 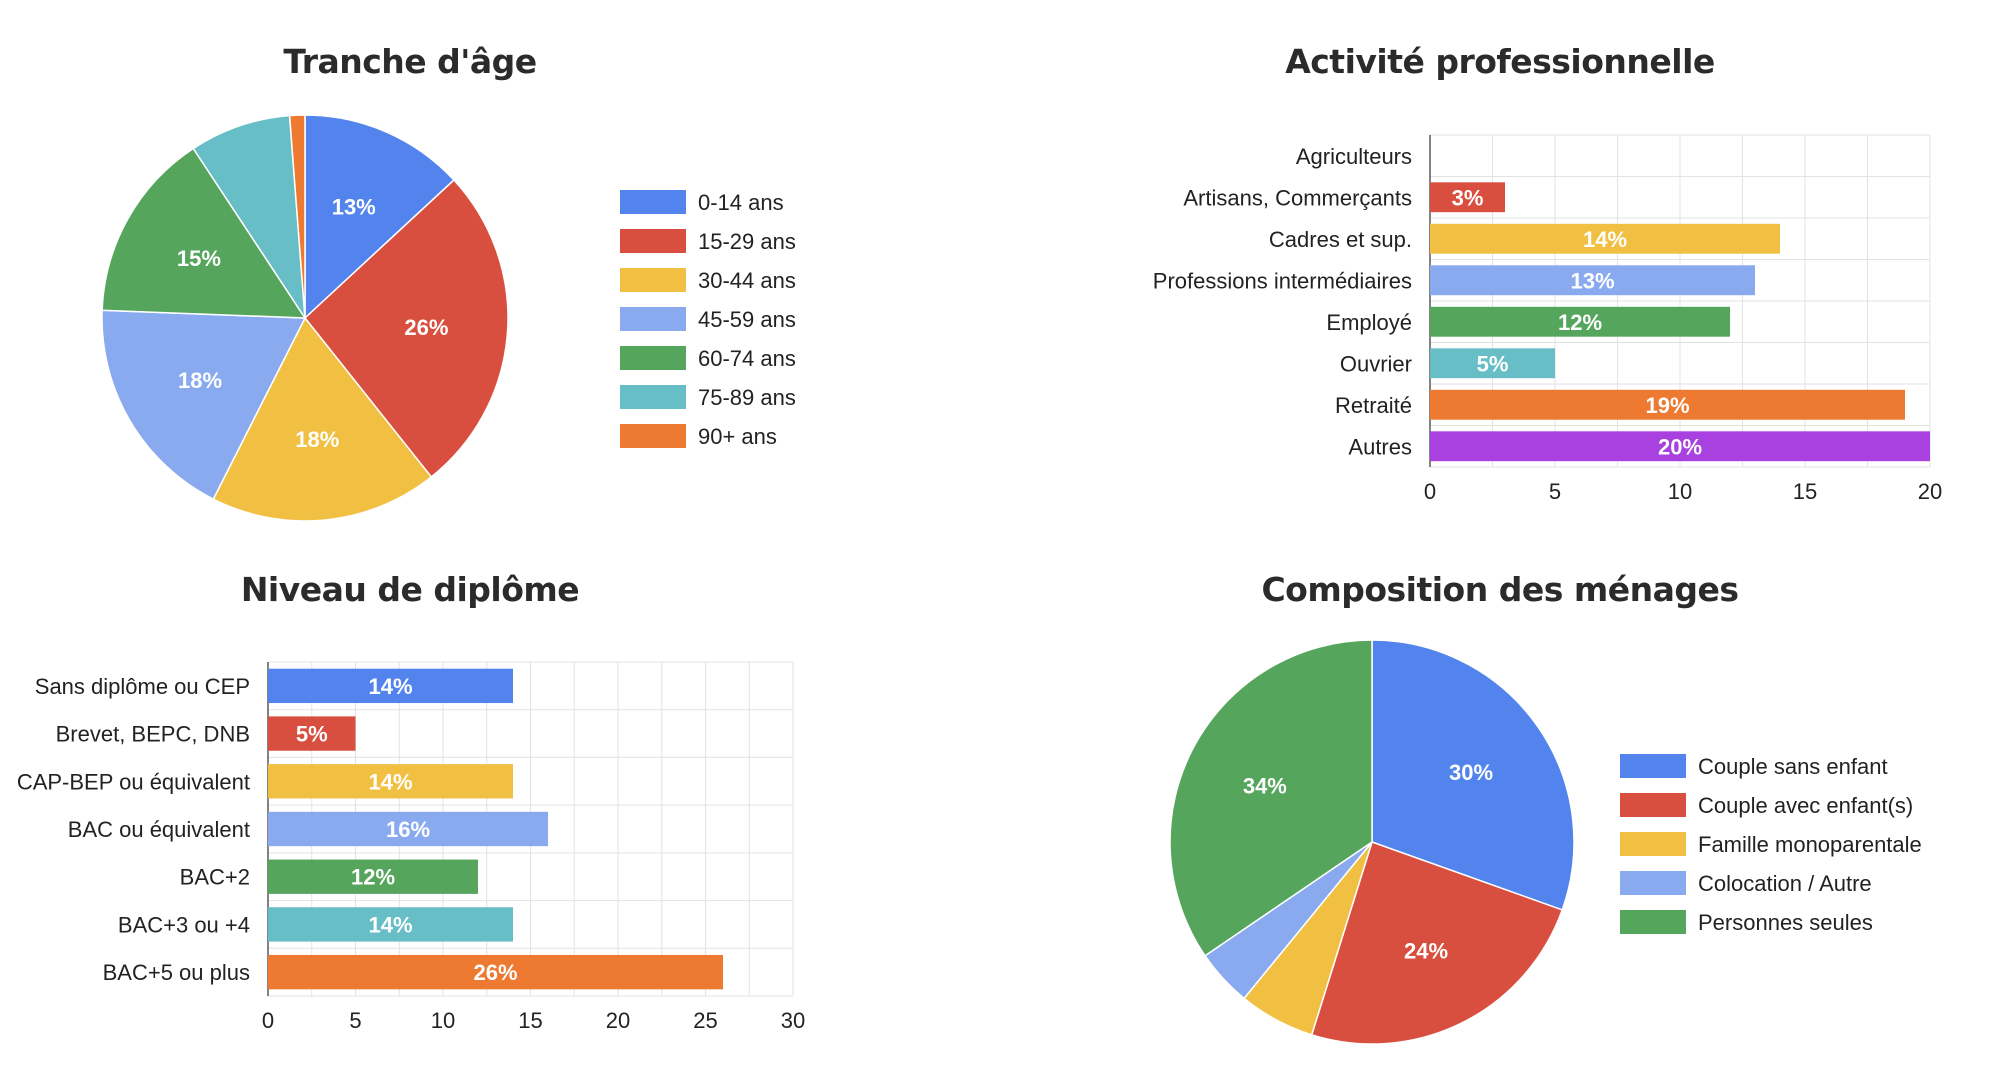 I want to click on bar-value-cap-bep-ou-equivalent: 14%, so click(x=390, y=781).